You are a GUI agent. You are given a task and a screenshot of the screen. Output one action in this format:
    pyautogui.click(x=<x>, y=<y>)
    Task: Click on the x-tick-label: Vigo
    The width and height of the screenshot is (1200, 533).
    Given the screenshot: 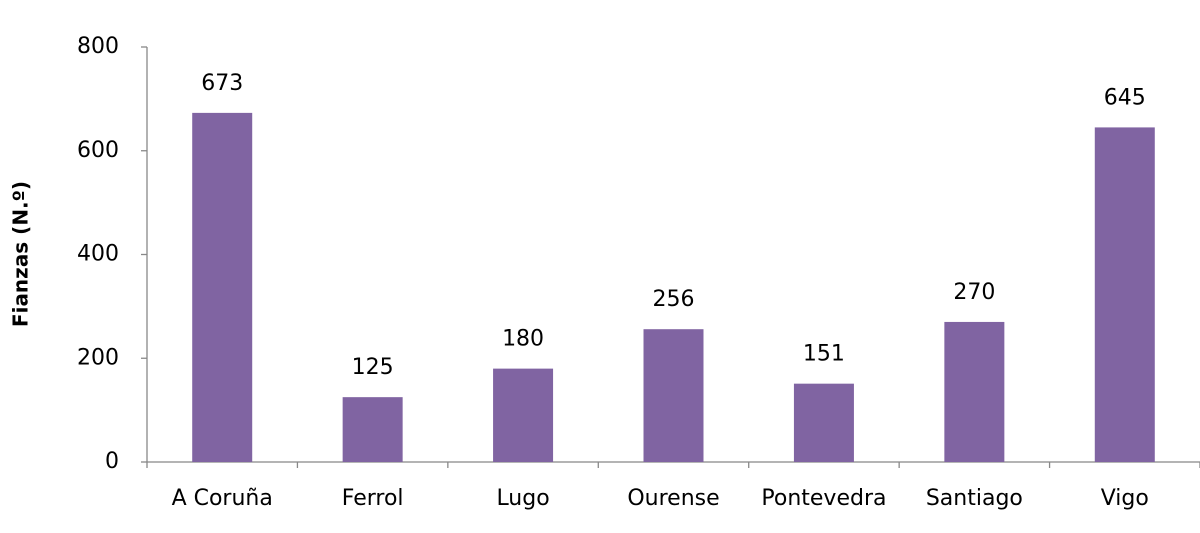 What is the action you would take?
    pyautogui.click(x=1125, y=498)
    